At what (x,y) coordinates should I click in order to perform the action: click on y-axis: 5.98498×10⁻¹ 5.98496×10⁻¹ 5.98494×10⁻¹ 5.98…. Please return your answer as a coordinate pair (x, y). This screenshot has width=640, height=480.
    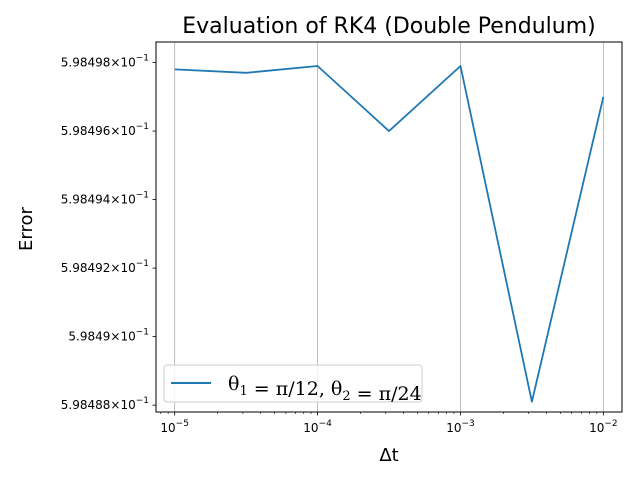
    Looking at the image, I should click on (108, 233).